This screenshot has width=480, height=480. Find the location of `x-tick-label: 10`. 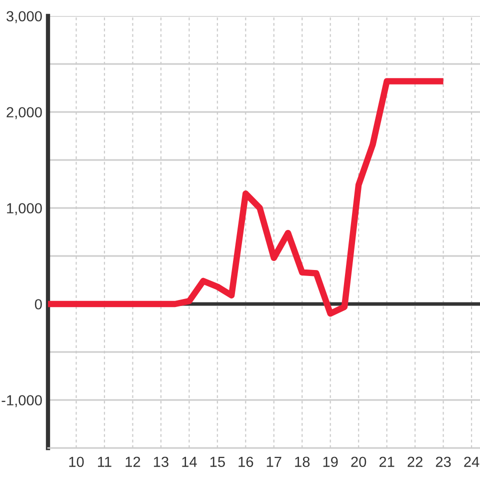

x-tick-label: 10 is located at coordinates (76, 462).